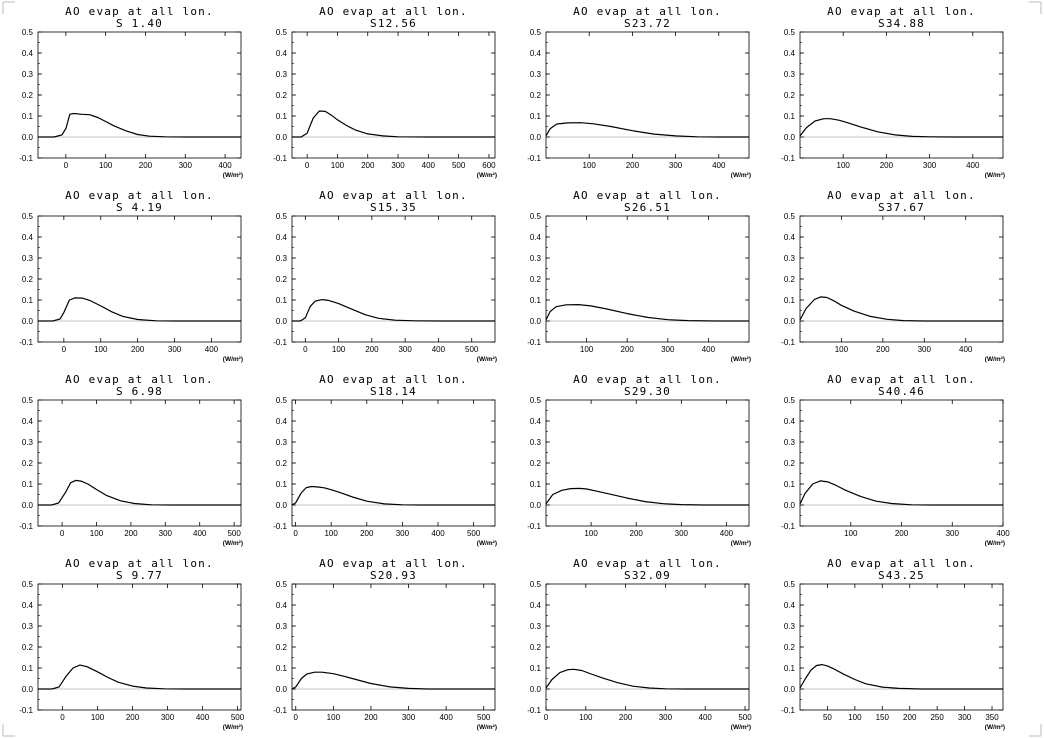 This screenshot has height=738, width=1044. I want to click on crop-mark, so click(1035, 7).